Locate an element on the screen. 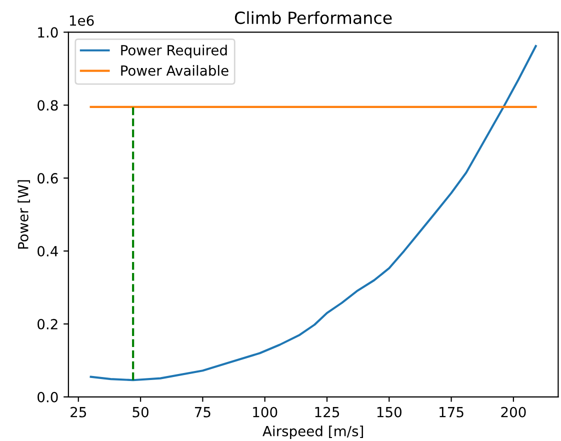 The height and width of the screenshot is (441, 561). legend-label: Power Required is located at coordinates (174, 51).